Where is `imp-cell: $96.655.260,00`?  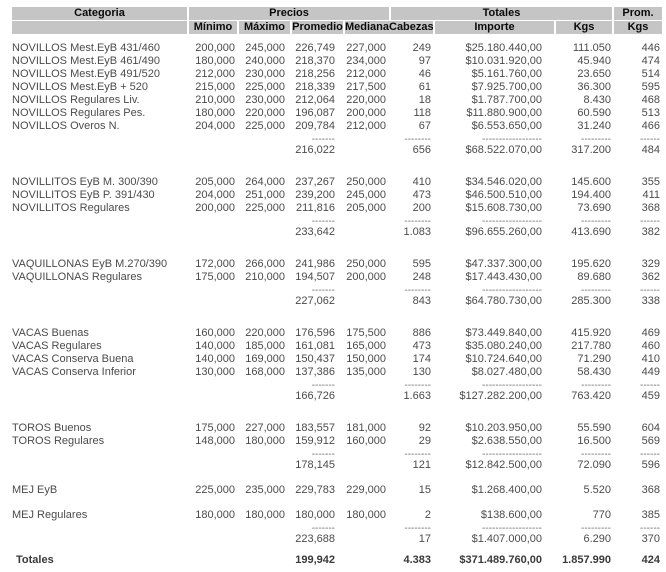
imp-cell: $96.655.260,00 is located at coordinates (503, 232).